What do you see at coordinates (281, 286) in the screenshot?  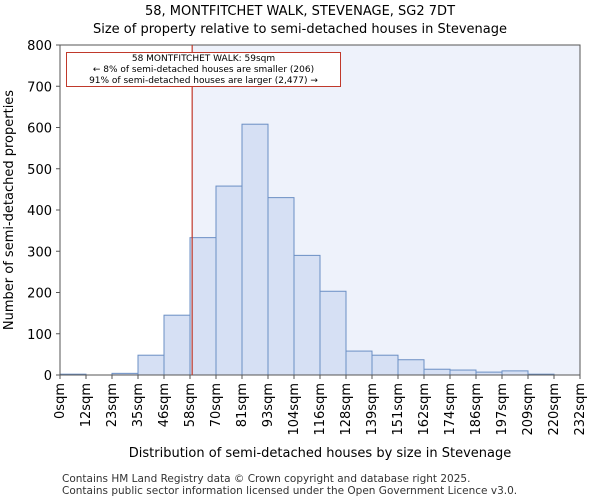 I see `bar-93sqm` at bounding box center [281, 286].